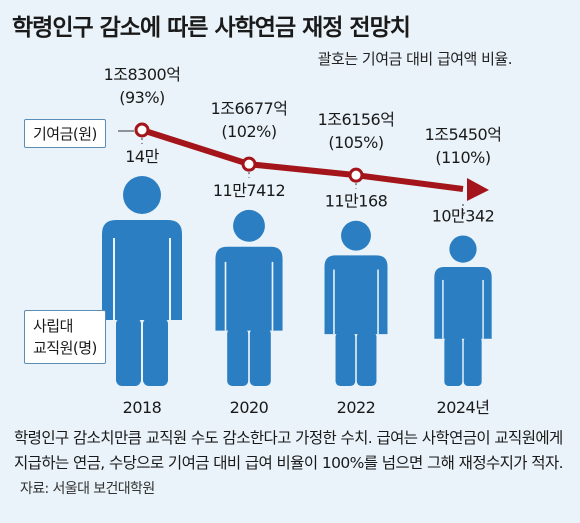 The image size is (580, 523). Describe the element at coordinates (356, 407) in the screenshot. I see `year-label-2: 2022` at that location.